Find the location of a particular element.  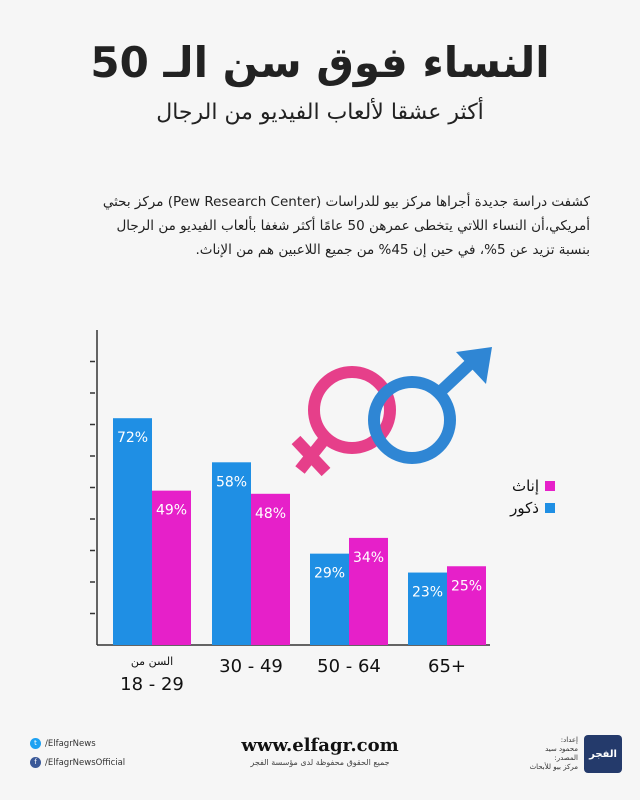

bar-value-label: 23% is located at coordinates (427, 593).